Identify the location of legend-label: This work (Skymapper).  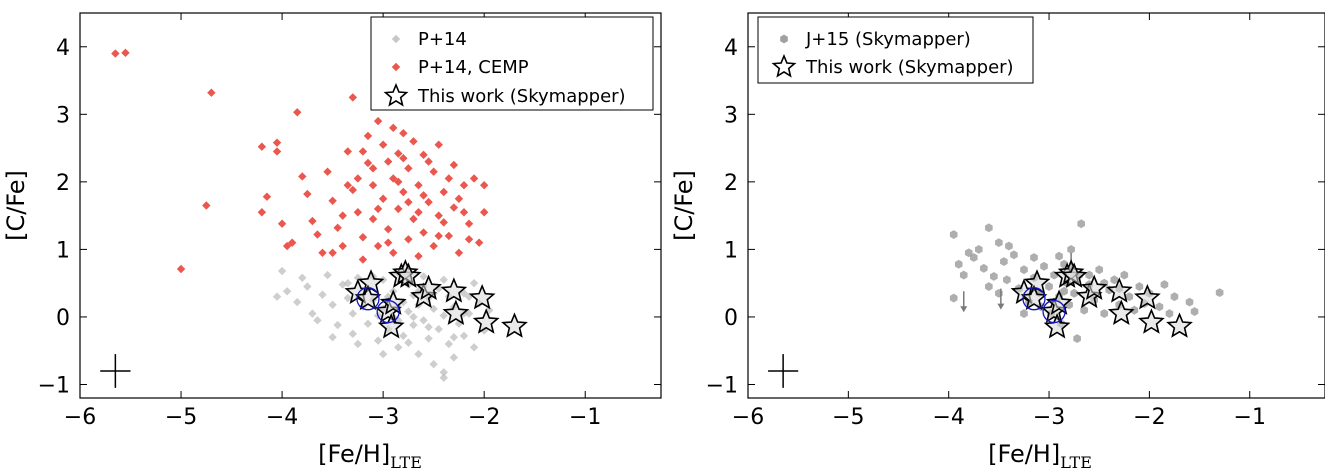
(521, 96).